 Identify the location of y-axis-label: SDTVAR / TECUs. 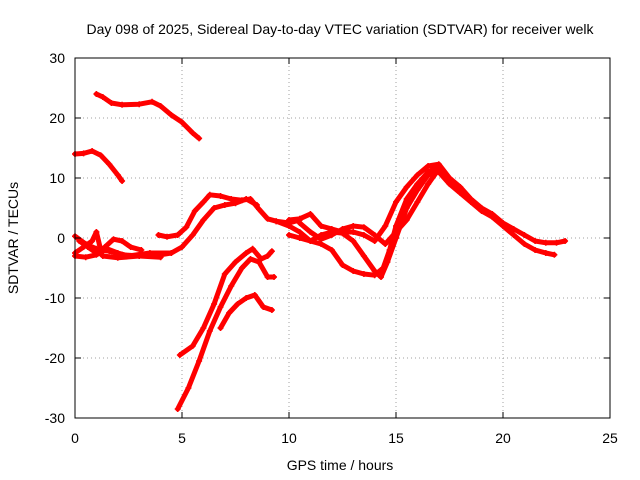
(13, 238).